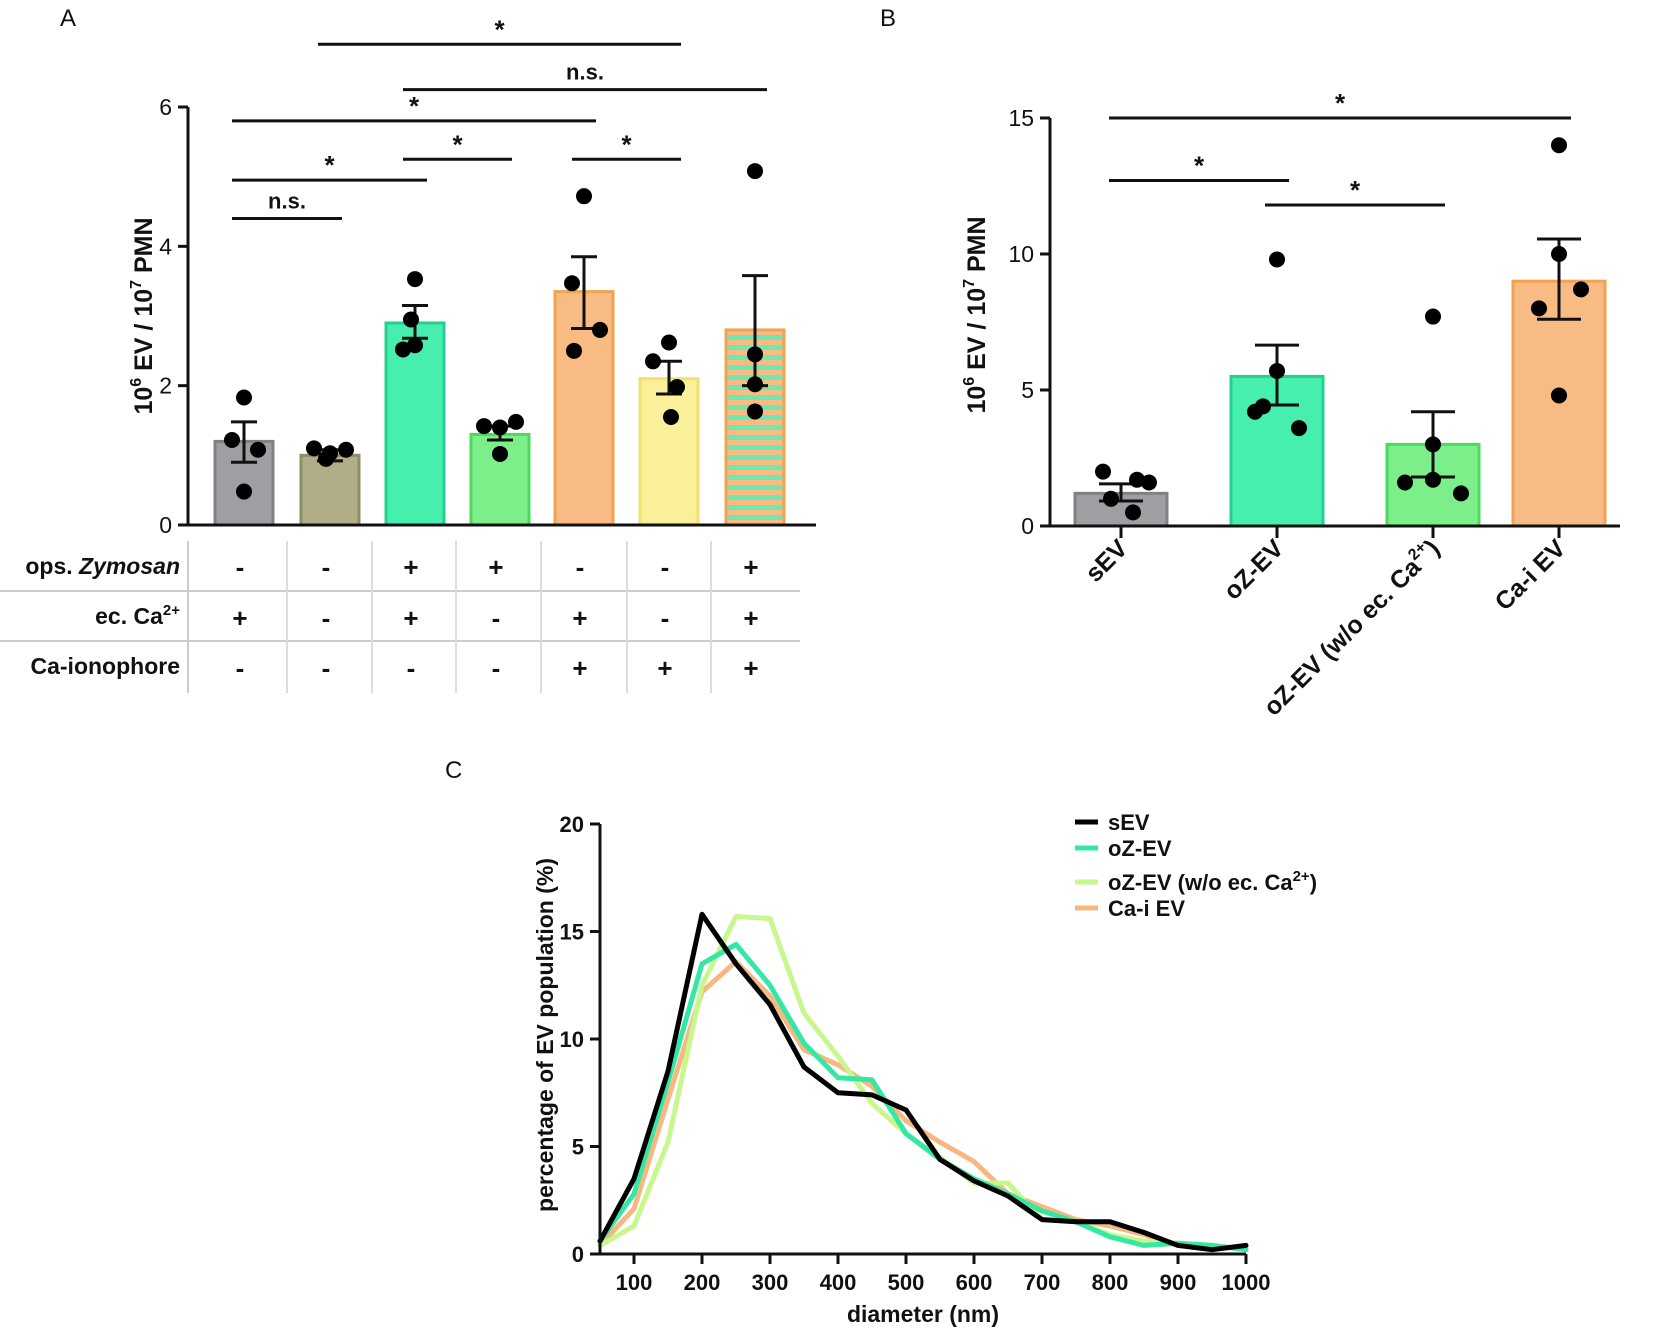 Image resolution: width=1654 pixels, height=1328 pixels. I want to click on legend-entry: oZ-EV, so click(1140, 848).